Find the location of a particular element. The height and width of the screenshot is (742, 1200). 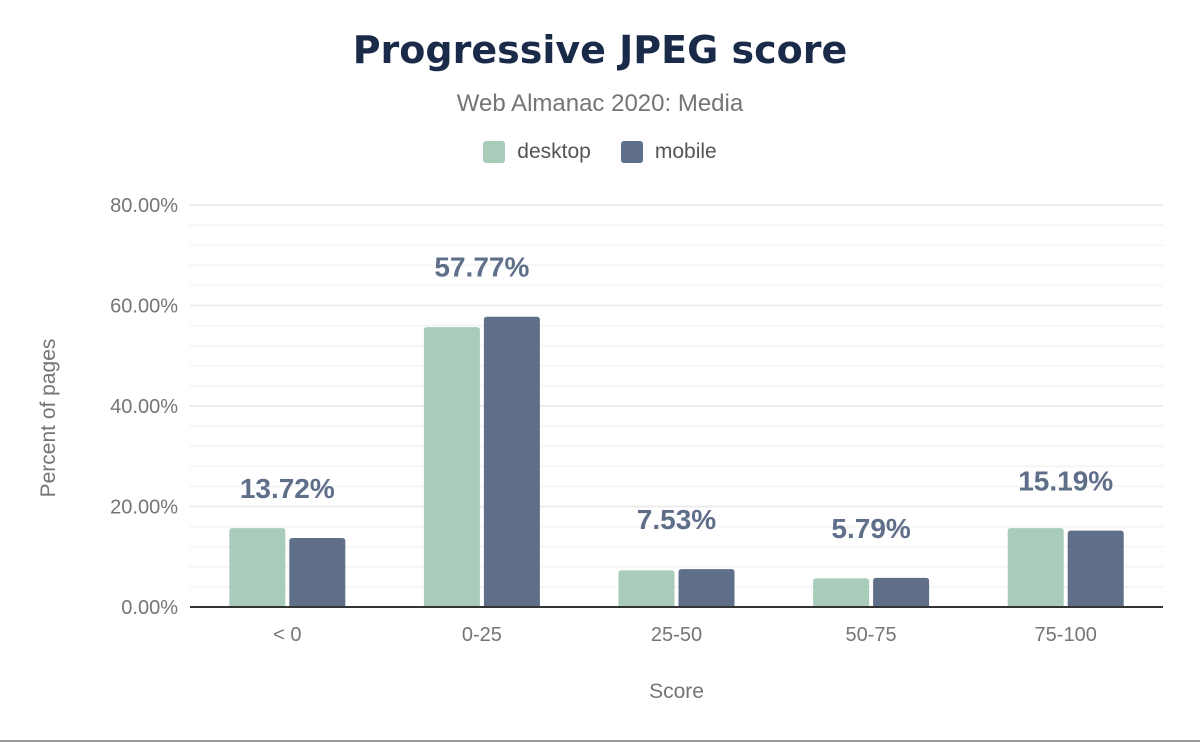

y-tick-label: 0.00% is located at coordinates (149, 608).